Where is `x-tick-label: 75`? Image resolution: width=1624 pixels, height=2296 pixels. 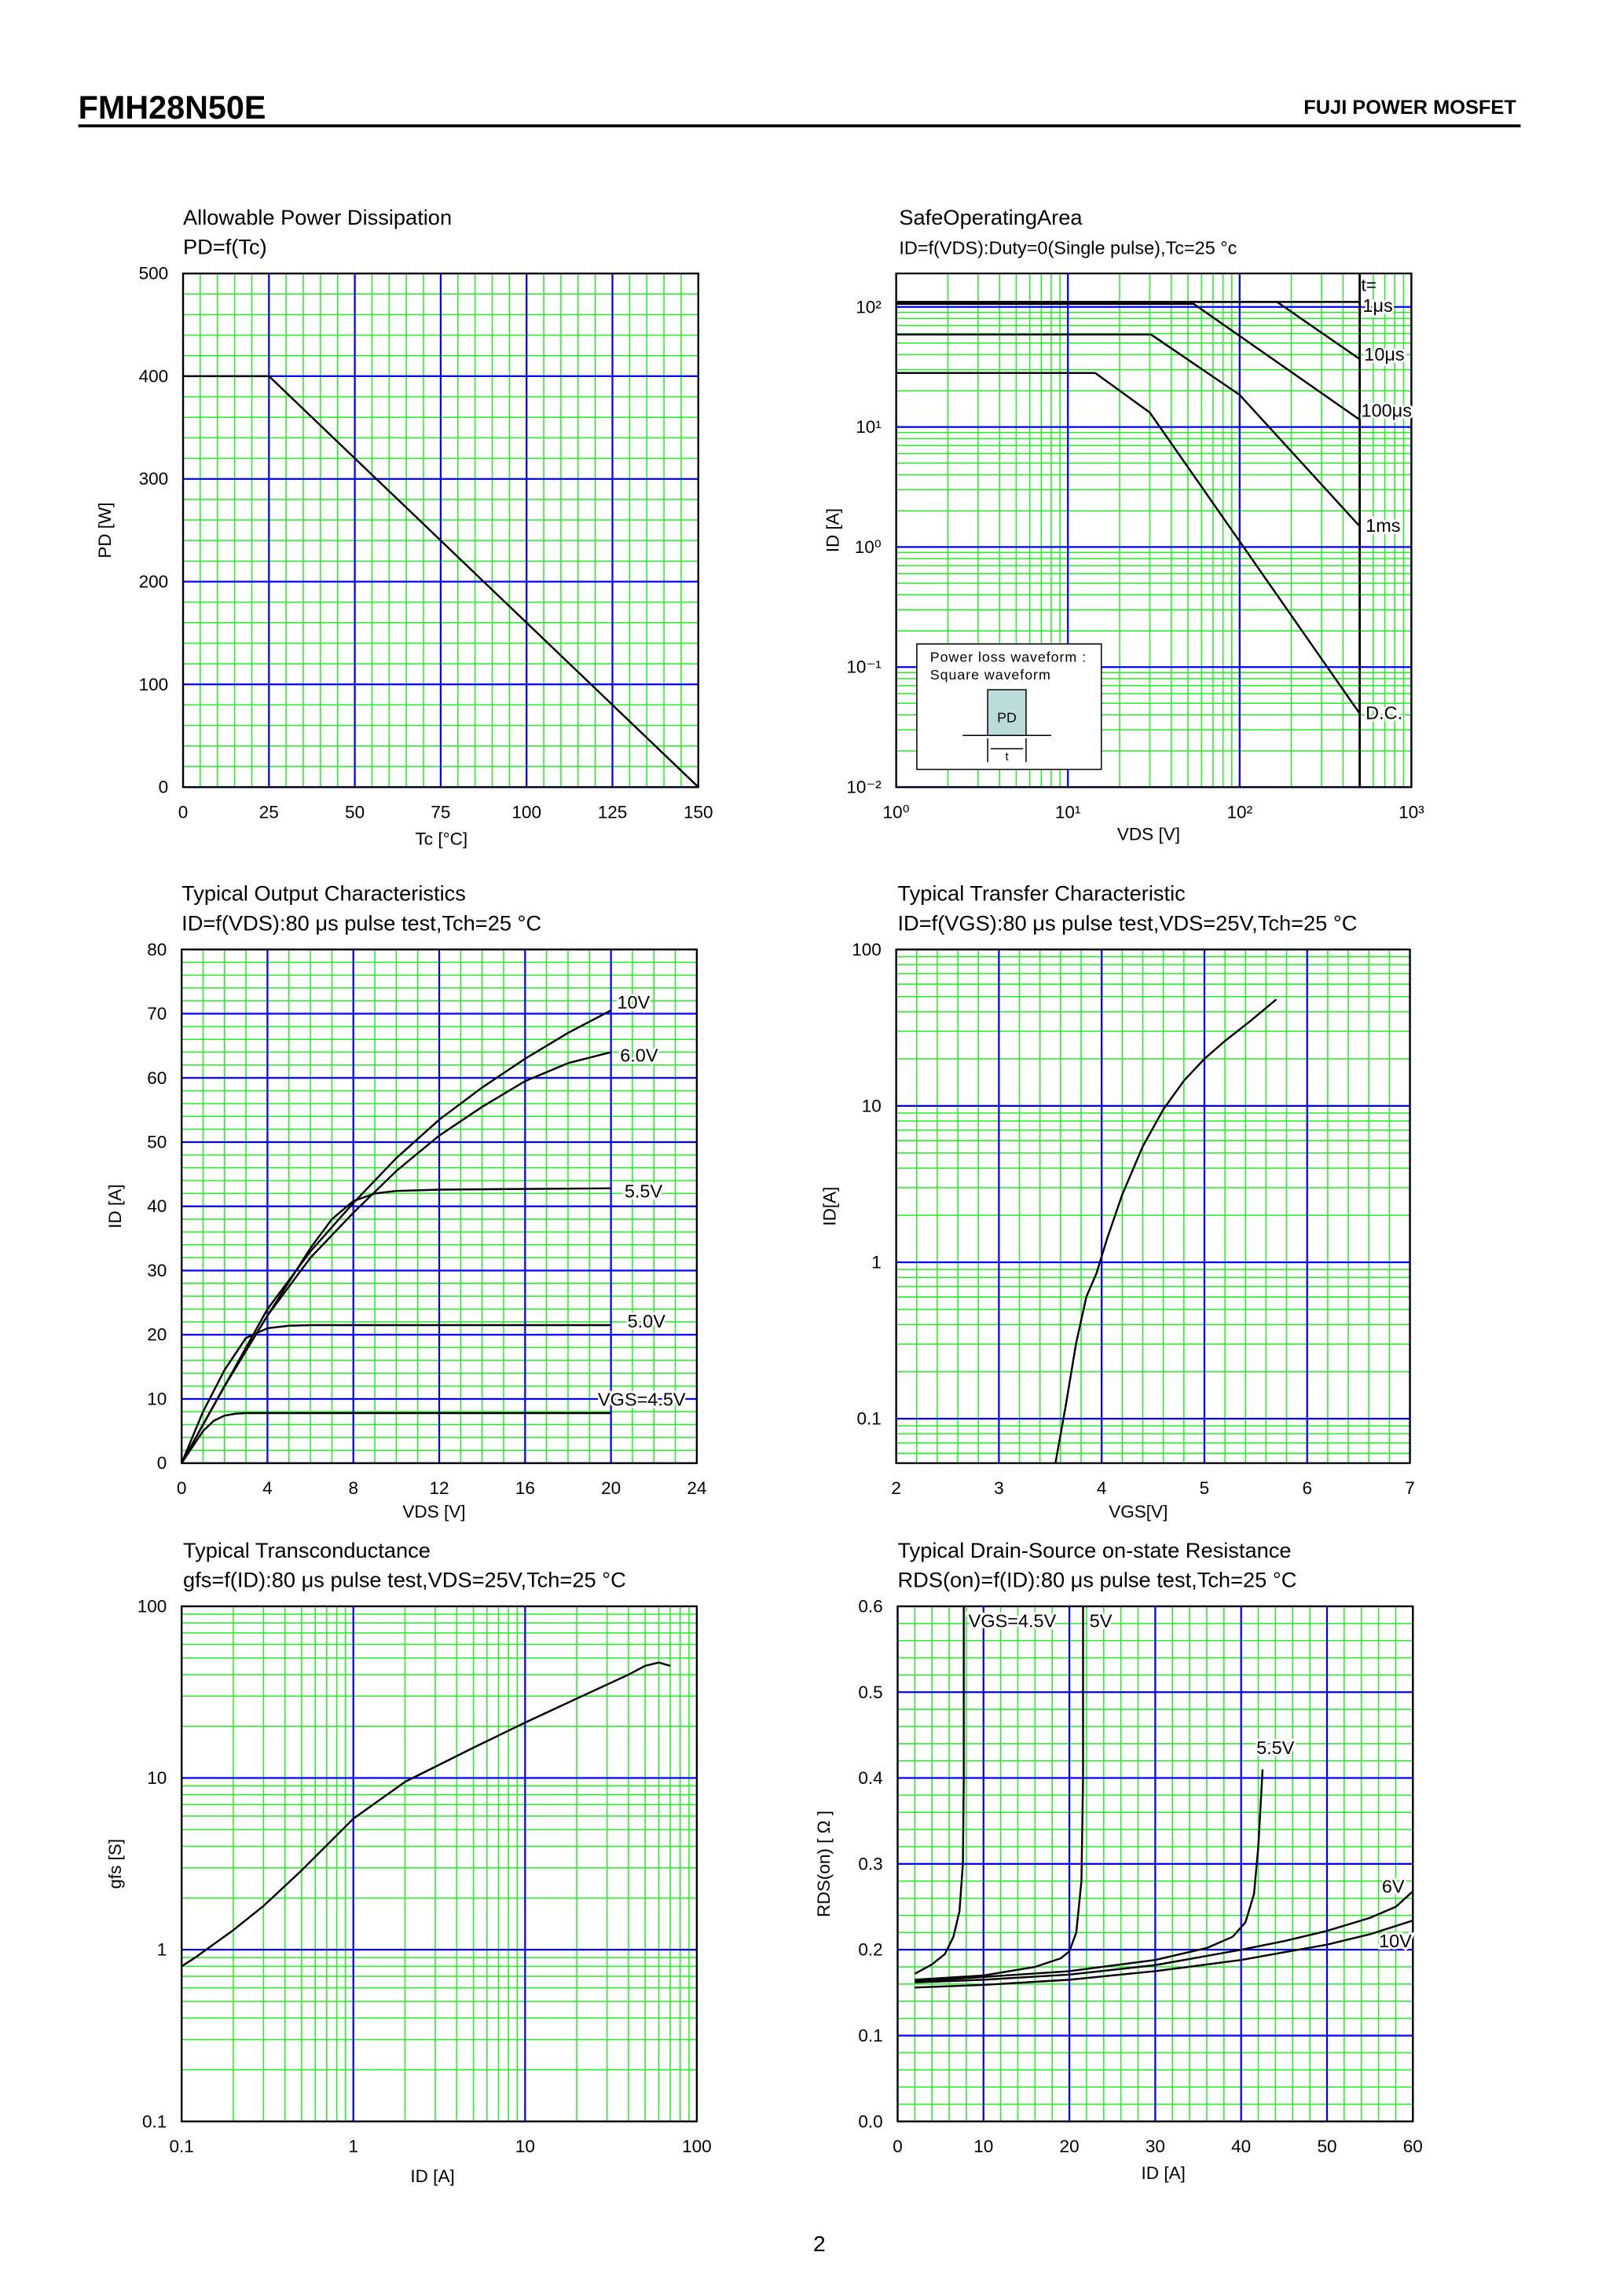
x-tick-label: 75 is located at coordinates (440, 812).